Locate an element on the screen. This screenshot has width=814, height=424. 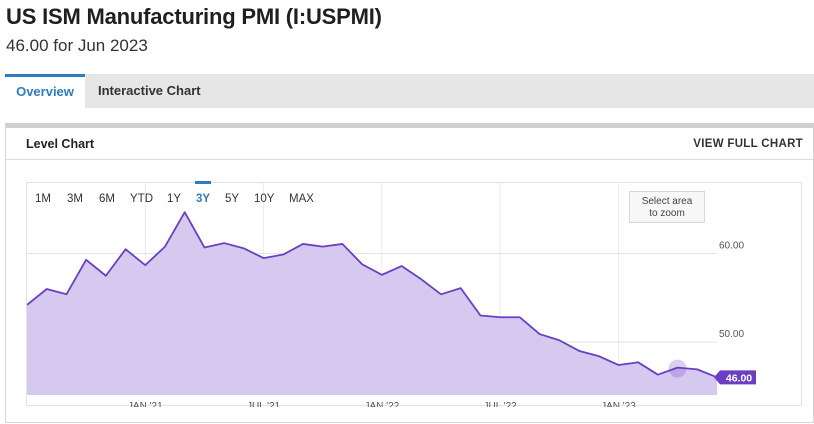
tab-interactive-chart: Interactive Chart is located at coordinates (149, 90).